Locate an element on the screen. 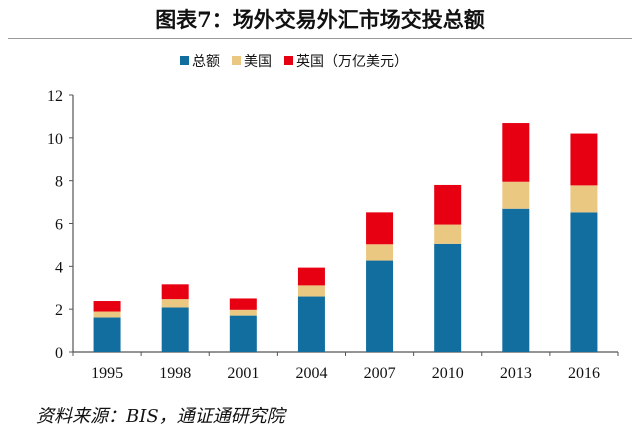 The width and height of the screenshot is (640, 435). title-divider is located at coordinates (320, 38).